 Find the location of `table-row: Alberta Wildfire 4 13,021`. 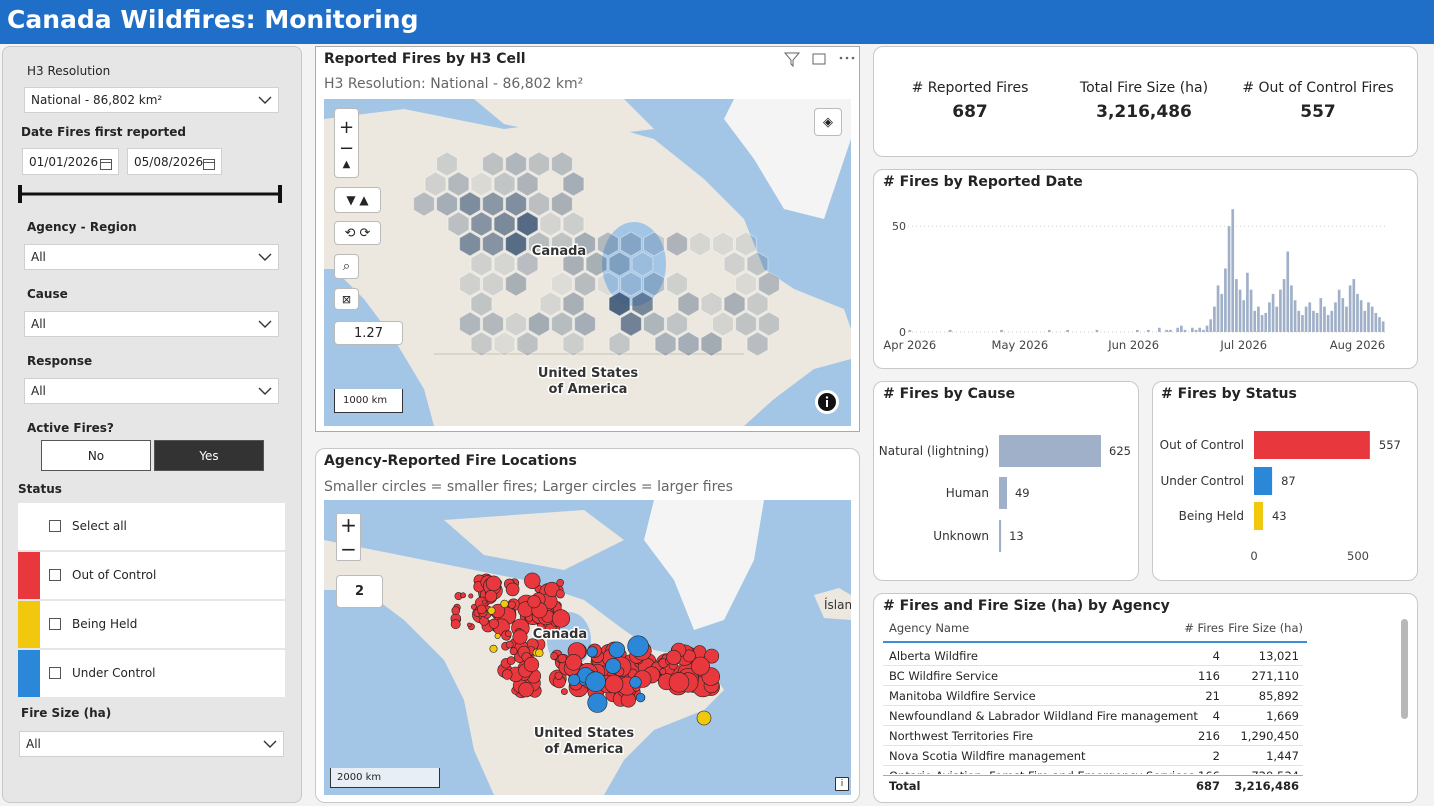

table-row: Alberta Wildfire 4 13,021 is located at coordinates (1093, 656).